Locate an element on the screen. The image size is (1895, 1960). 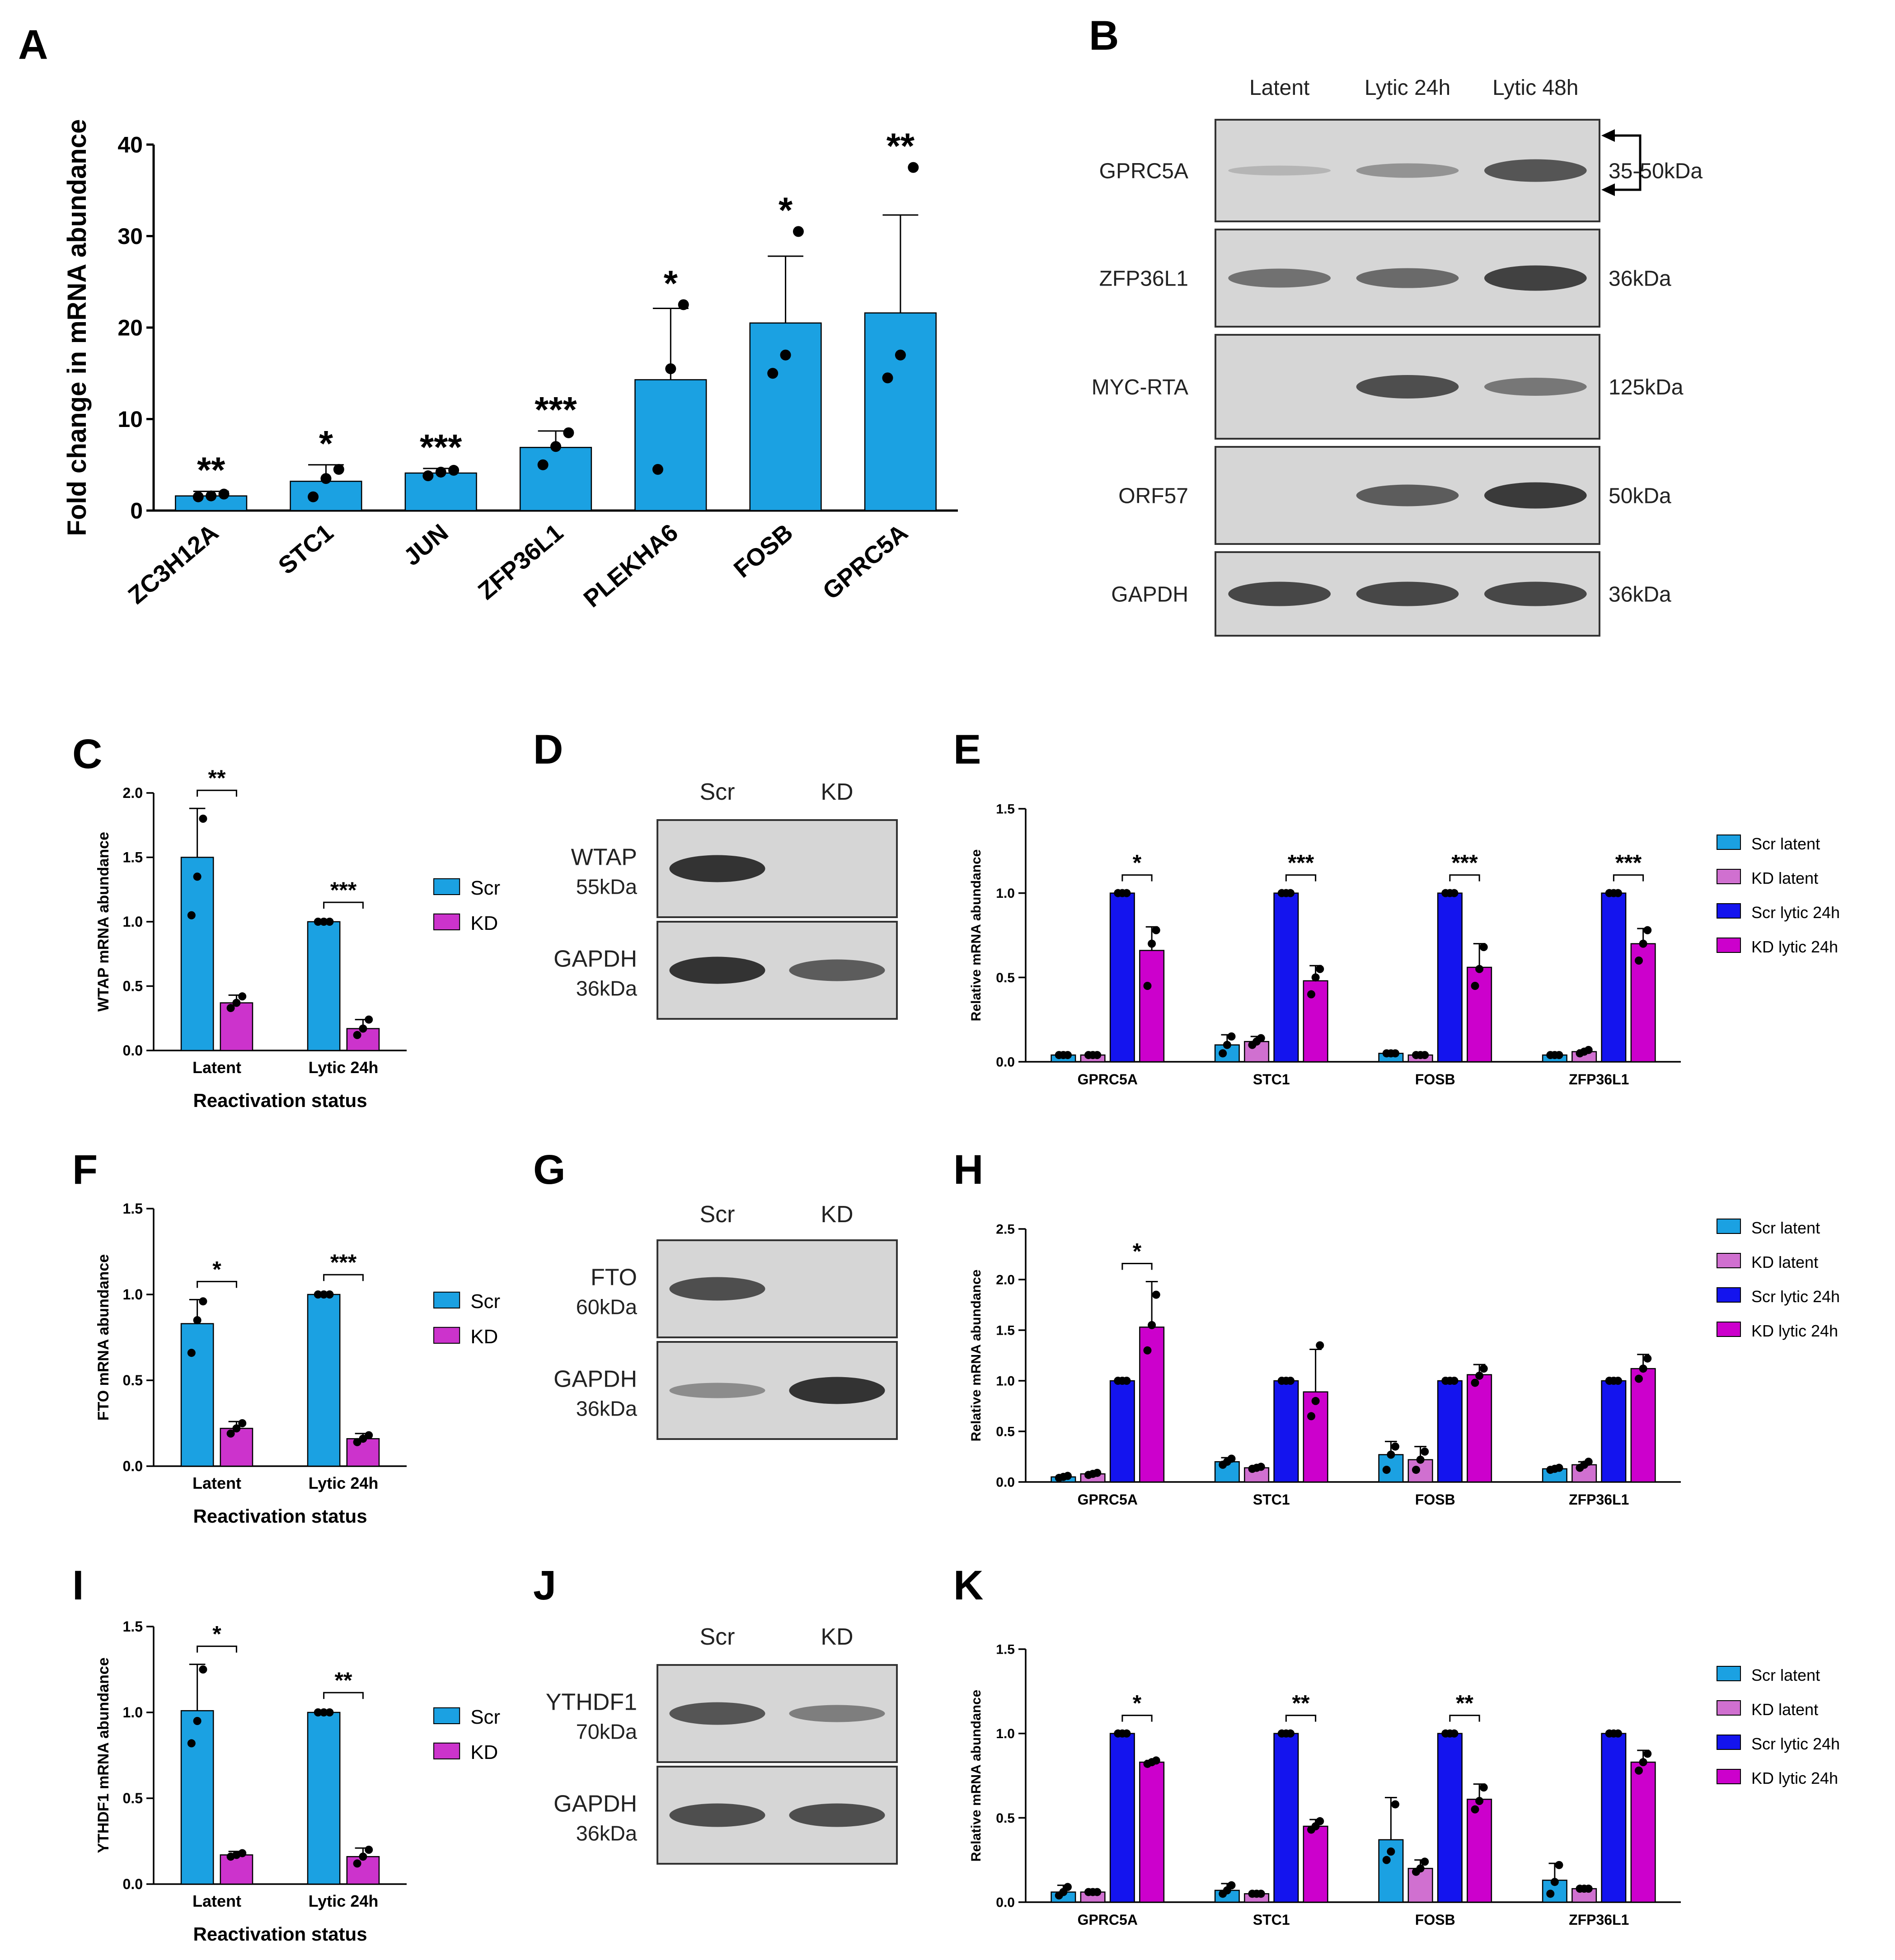
y-tick-label: 10 is located at coordinates (130, 419).